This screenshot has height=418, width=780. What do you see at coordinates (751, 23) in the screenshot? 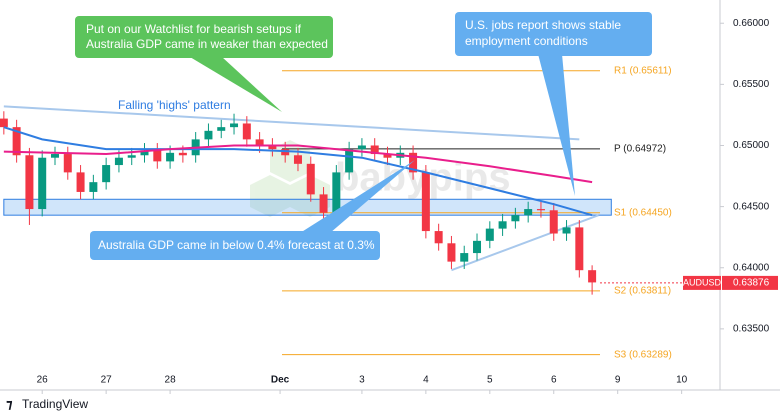
I see `y-tick-label: 0.66000` at bounding box center [751, 23].